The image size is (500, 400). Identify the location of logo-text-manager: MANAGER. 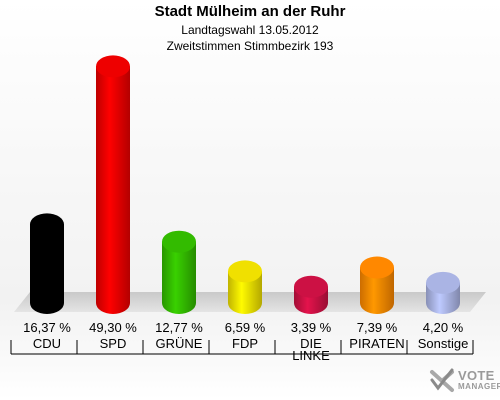
(479, 386).